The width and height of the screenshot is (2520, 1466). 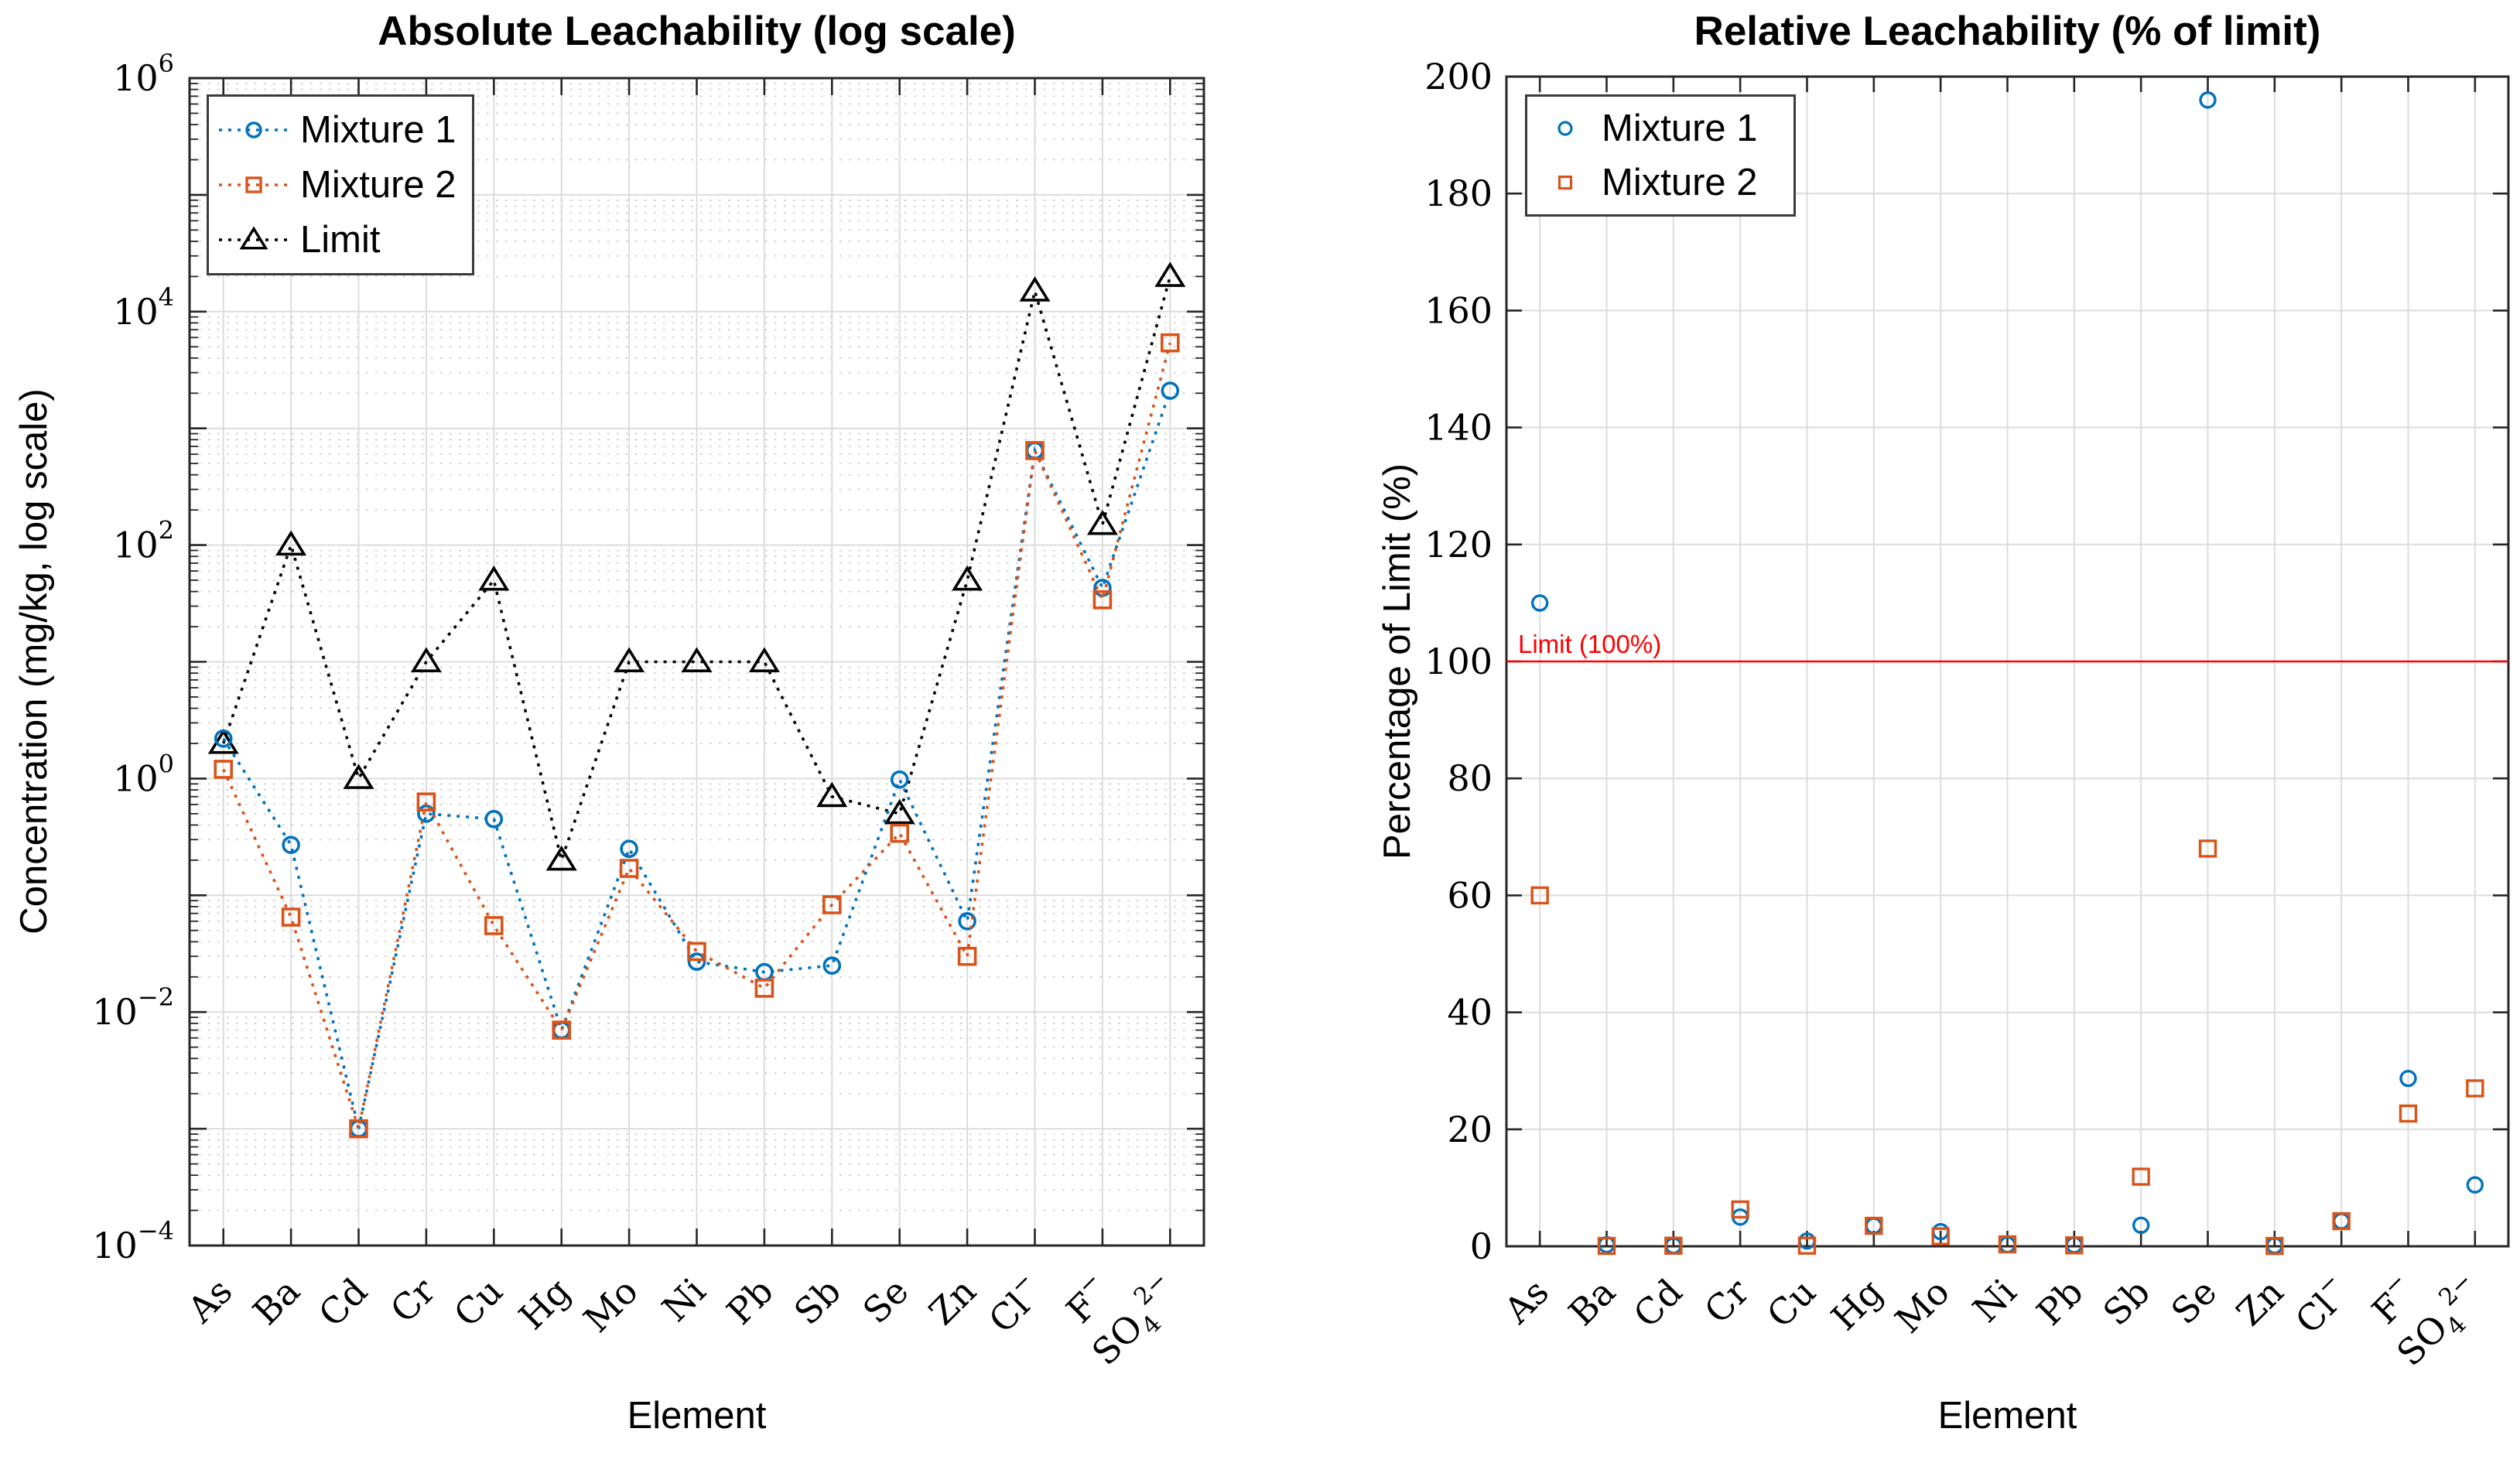 I want to click on relative-x-axis-label: Element, so click(x=2007, y=1416).